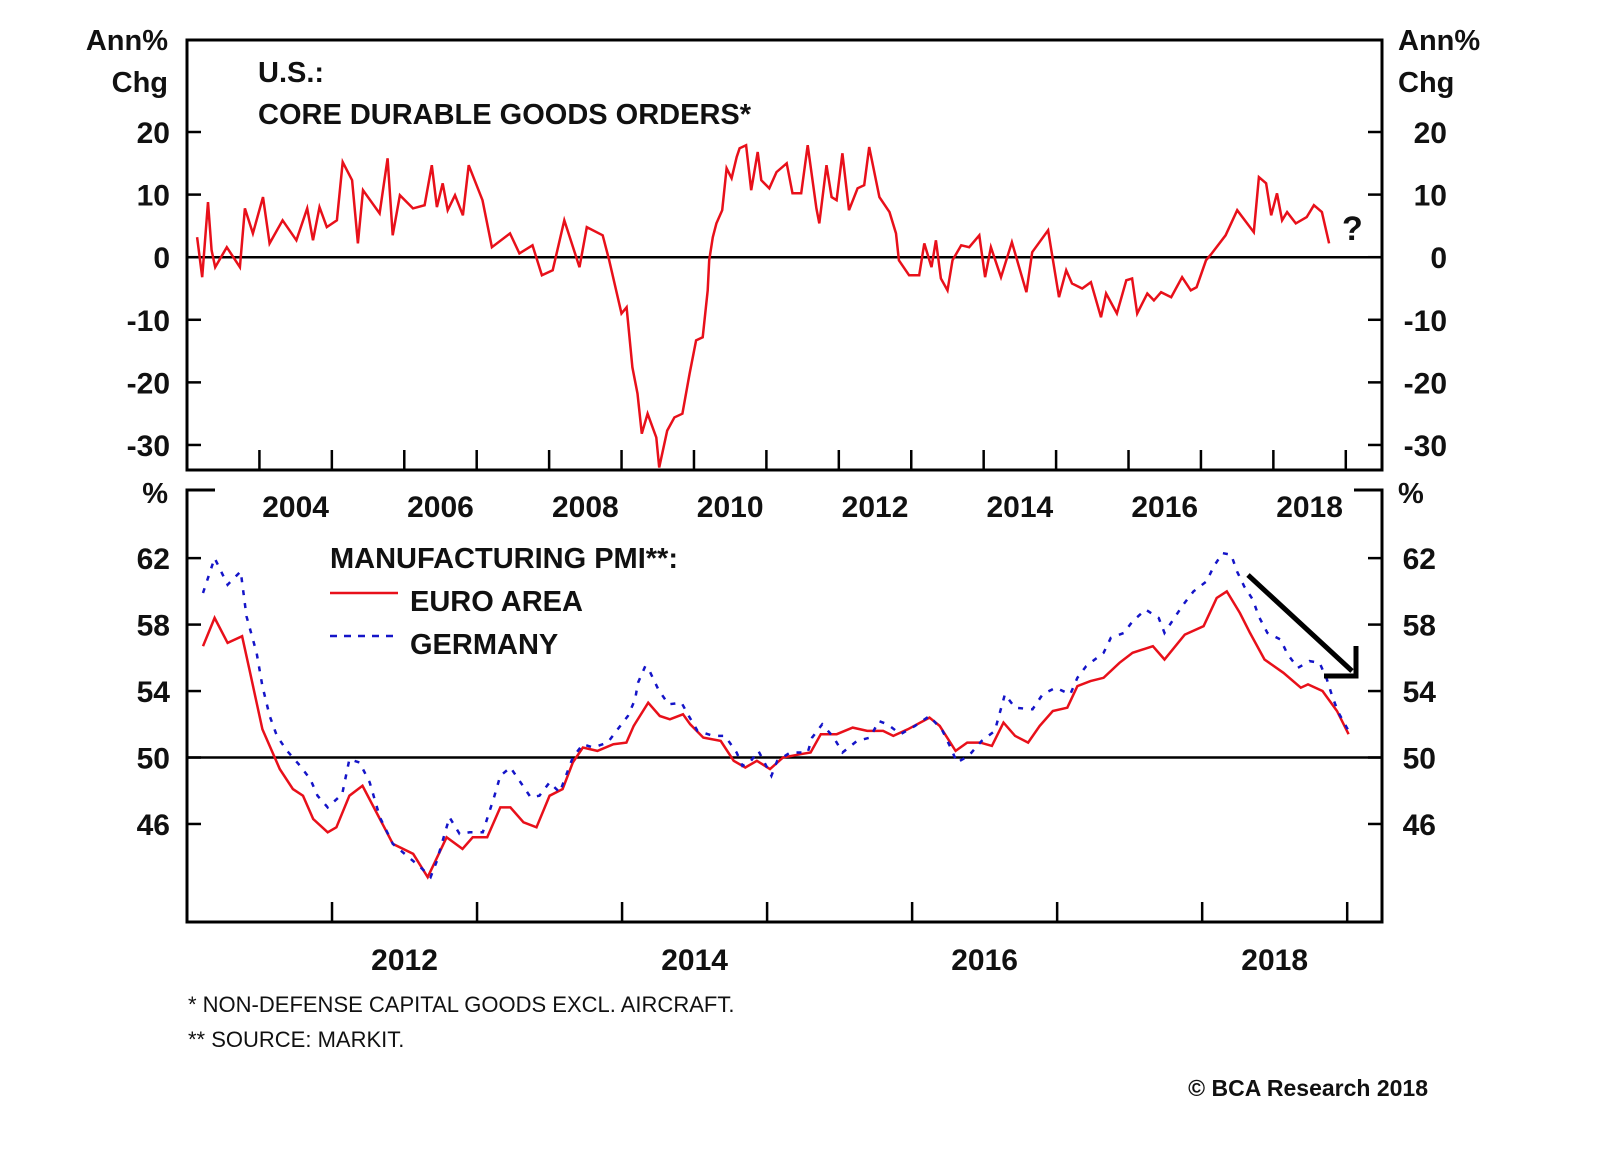  What do you see at coordinates (1425, 321) in the screenshot?
I see `top-y-tick-label-right: -10` at bounding box center [1425, 321].